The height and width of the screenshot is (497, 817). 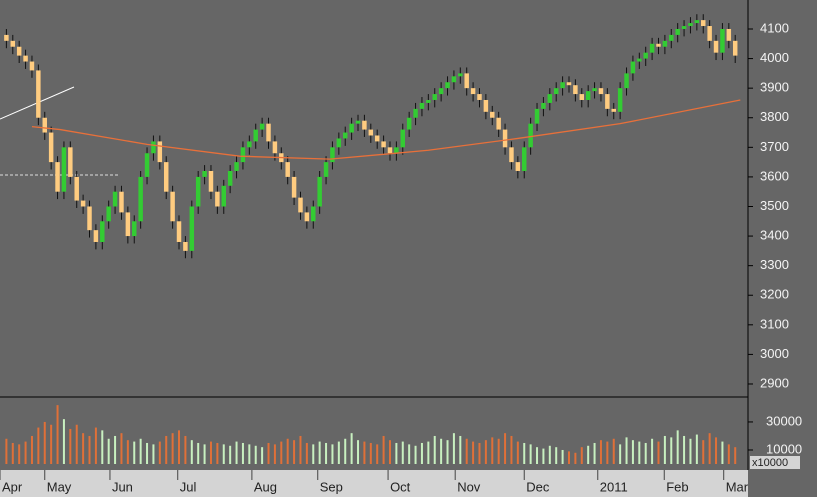 What do you see at coordinates (774, 87) in the screenshot?
I see `y-tick-label: 3900` at bounding box center [774, 87].